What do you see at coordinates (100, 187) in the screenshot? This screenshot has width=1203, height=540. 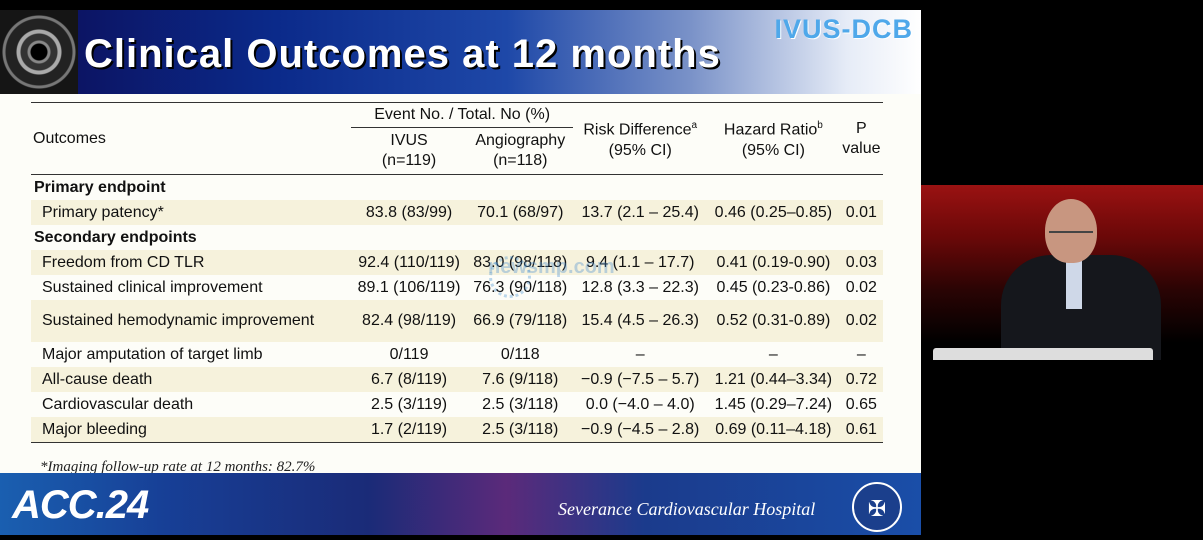 I see `section-label: Primary endpoint` at bounding box center [100, 187].